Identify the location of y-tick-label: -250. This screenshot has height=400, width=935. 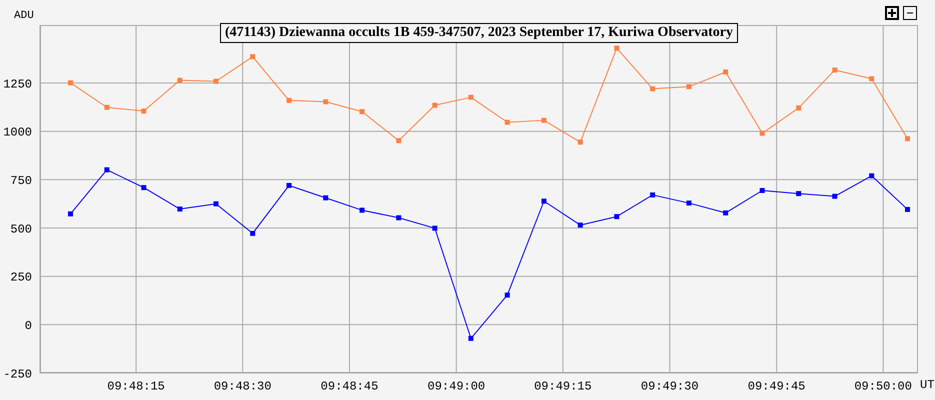
(17, 374).